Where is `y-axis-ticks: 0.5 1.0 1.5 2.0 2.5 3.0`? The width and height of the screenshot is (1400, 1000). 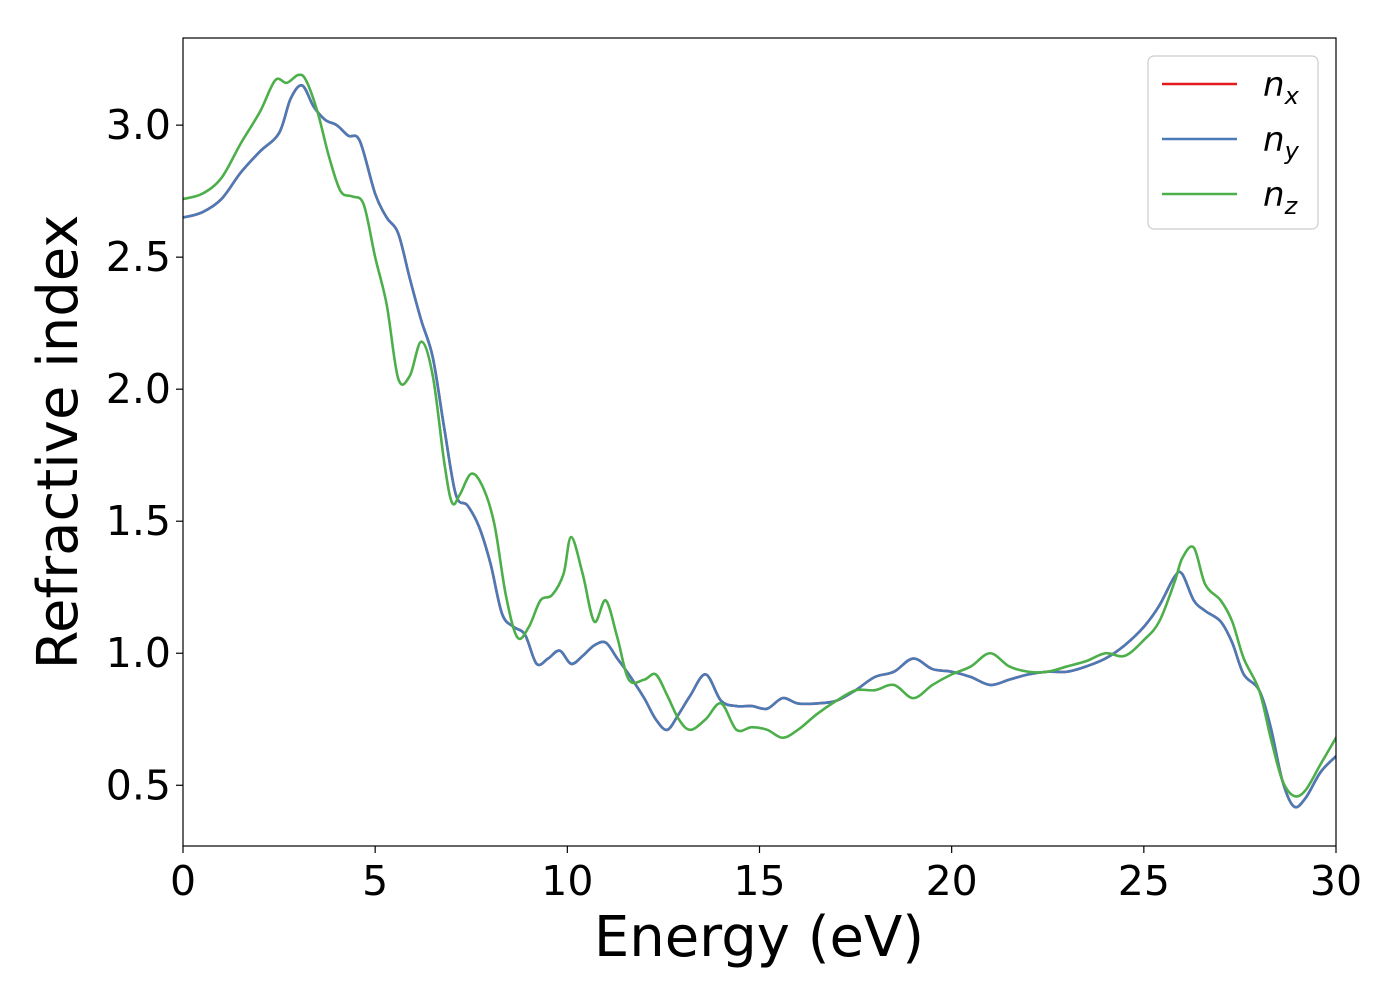 y-axis-ticks: 0.5 1.0 1.5 2.0 2.5 3.0 is located at coordinates (144, 455).